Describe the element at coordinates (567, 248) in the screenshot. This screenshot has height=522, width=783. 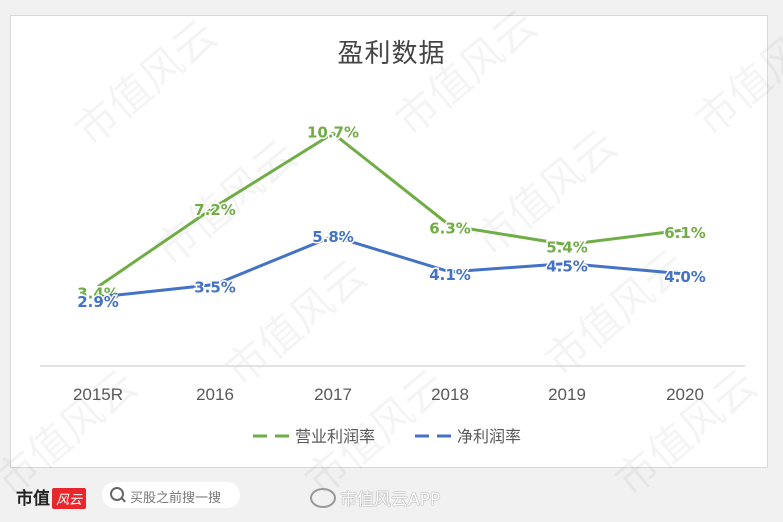
I see `data-label: 5.4%` at that location.